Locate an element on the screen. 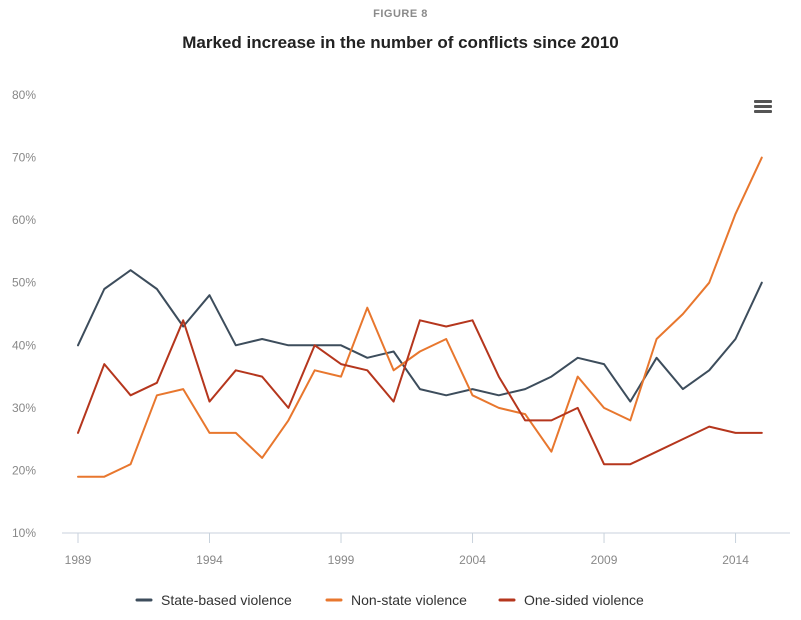 This screenshot has width=801, height=620. hamburger-menu-icon is located at coordinates (764, 108).